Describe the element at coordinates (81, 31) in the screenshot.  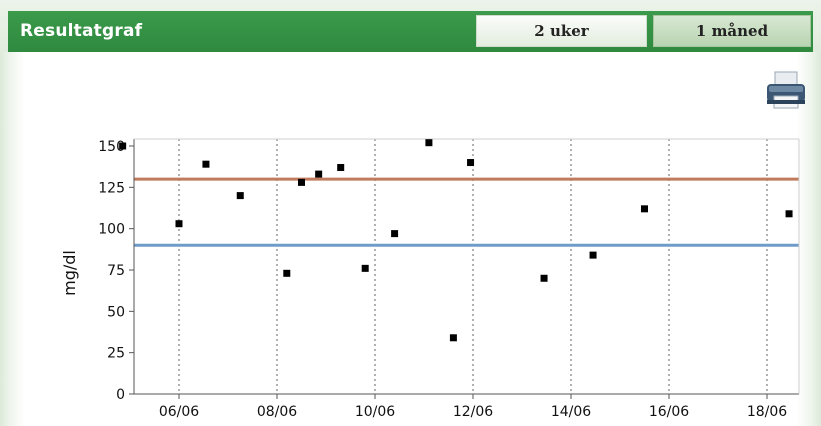
I see `widget-title: Resultatgraf` at that location.